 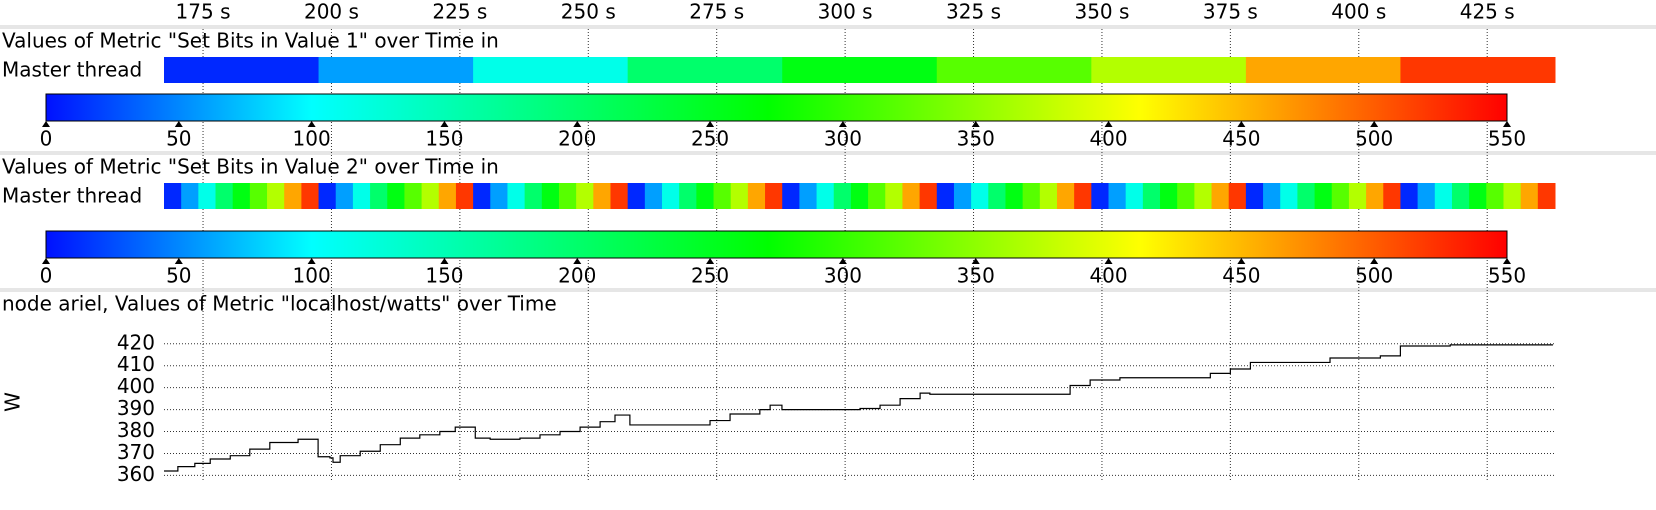 I want to click on scale-tick-label: 250, so click(x=710, y=276).